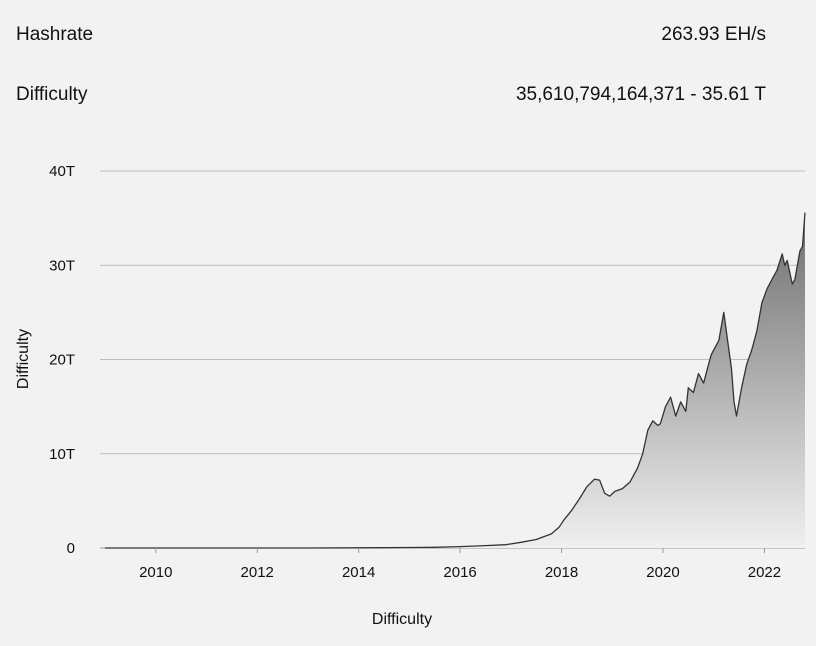  I want to click on difficulty-row: Difficulty 35,610,794,164,371 - 35.61 T, so click(391, 99).